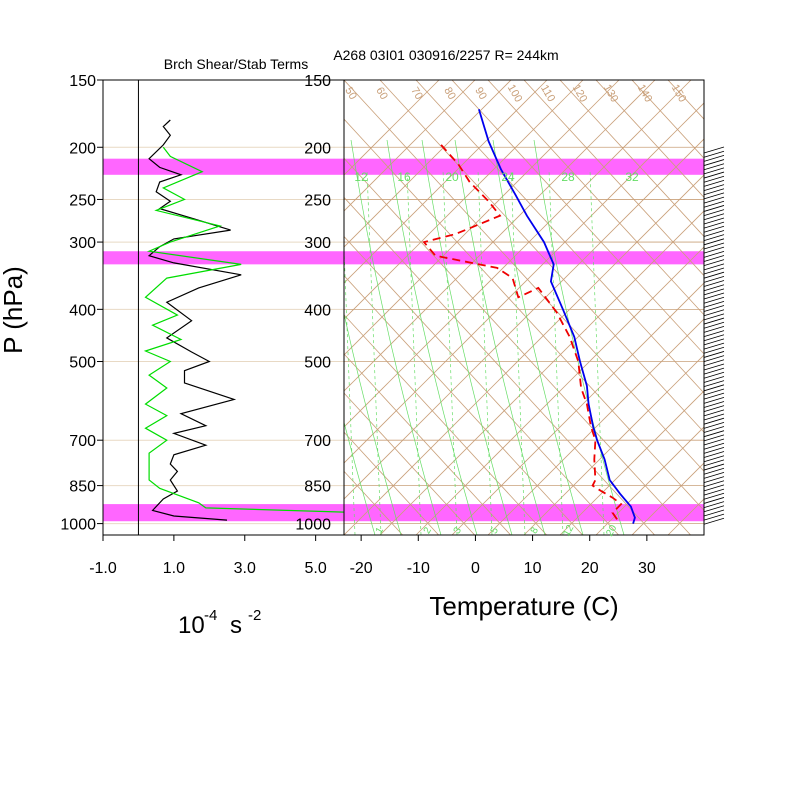 The height and width of the screenshot is (805, 800). I want to click on left-panel-xlabel: 10 -4 s -2, so click(219, 623).